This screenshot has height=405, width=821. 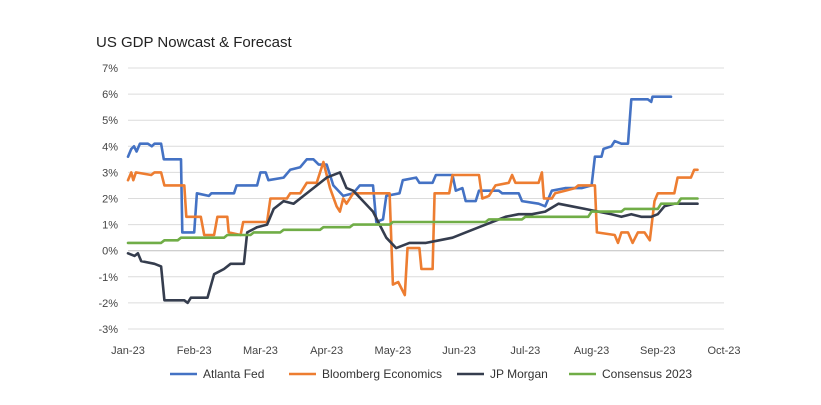 What do you see at coordinates (110, 95) in the screenshot?
I see `y-tick-label: 6%` at bounding box center [110, 95].